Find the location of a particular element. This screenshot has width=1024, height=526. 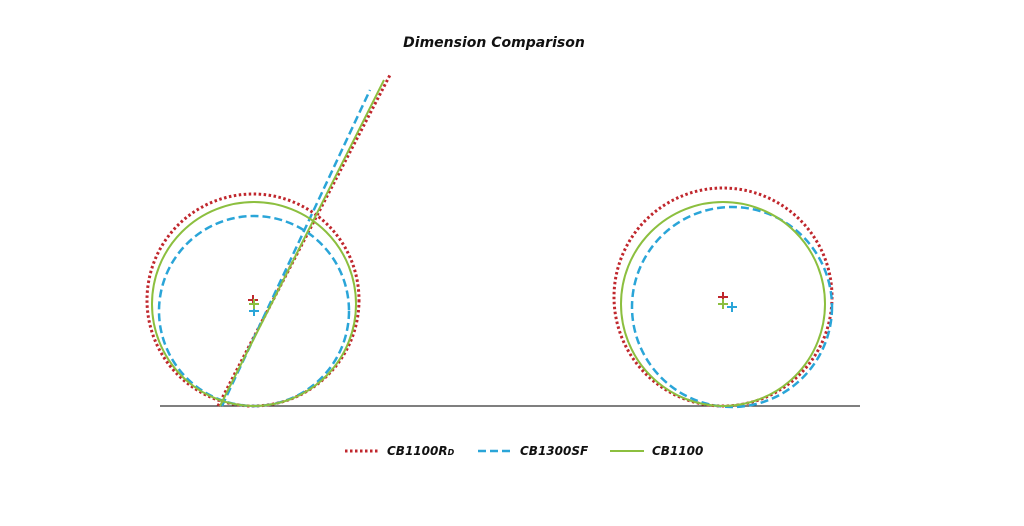

front-wheel is located at coordinates (254, 304).